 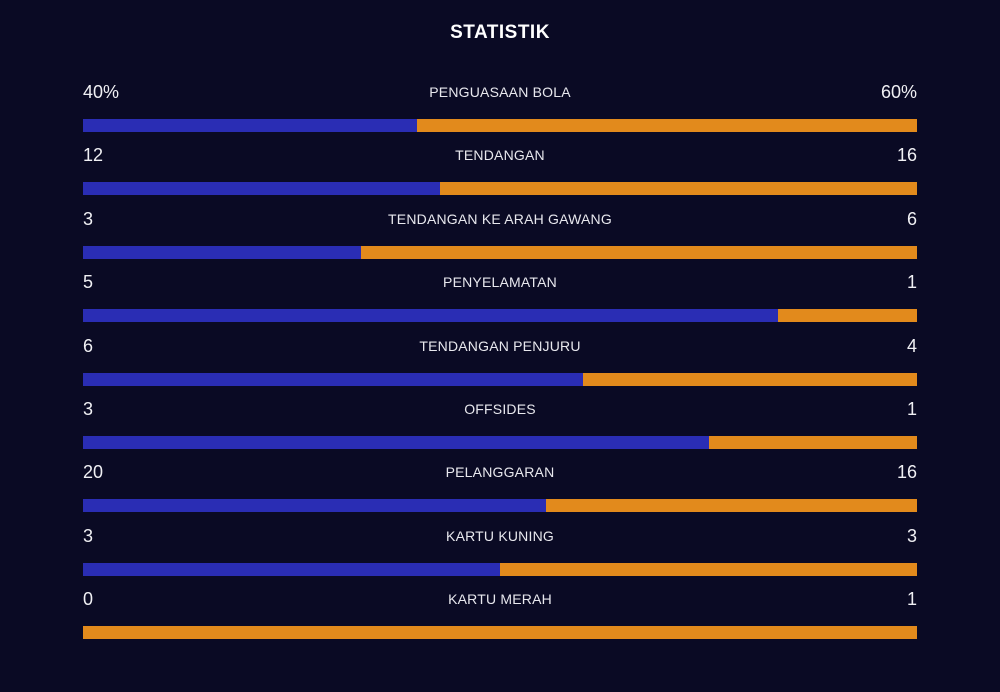 I want to click on stat-header: 6 TENDANGAN PENJURU 4, so click(x=500, y=348).